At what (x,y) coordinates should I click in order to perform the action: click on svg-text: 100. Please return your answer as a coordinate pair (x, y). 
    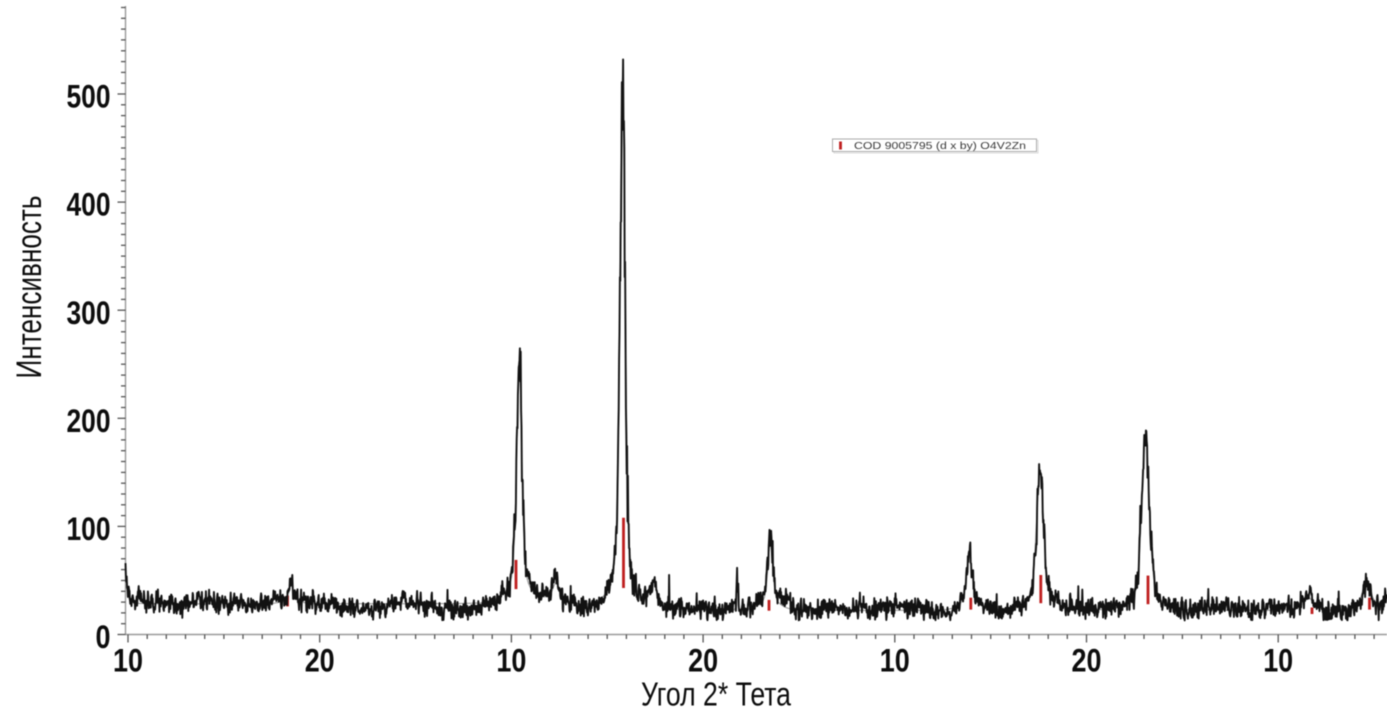
    Looking at the image, I should click on (89, 529).